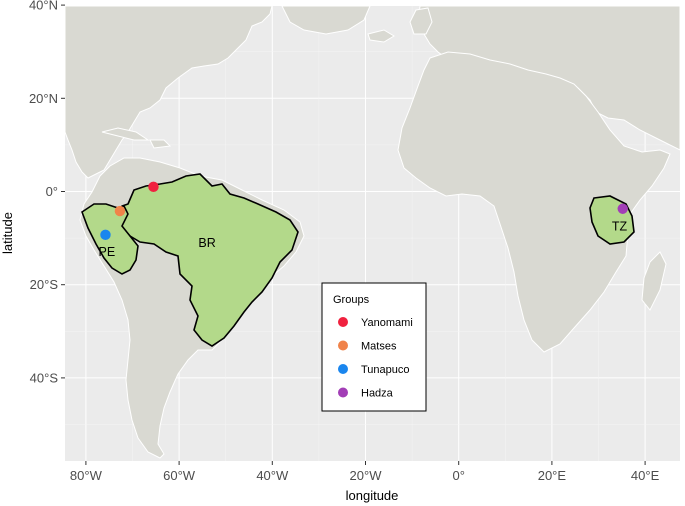  I want to click on y-tick-label-0: 40°N, so click(43, 6).